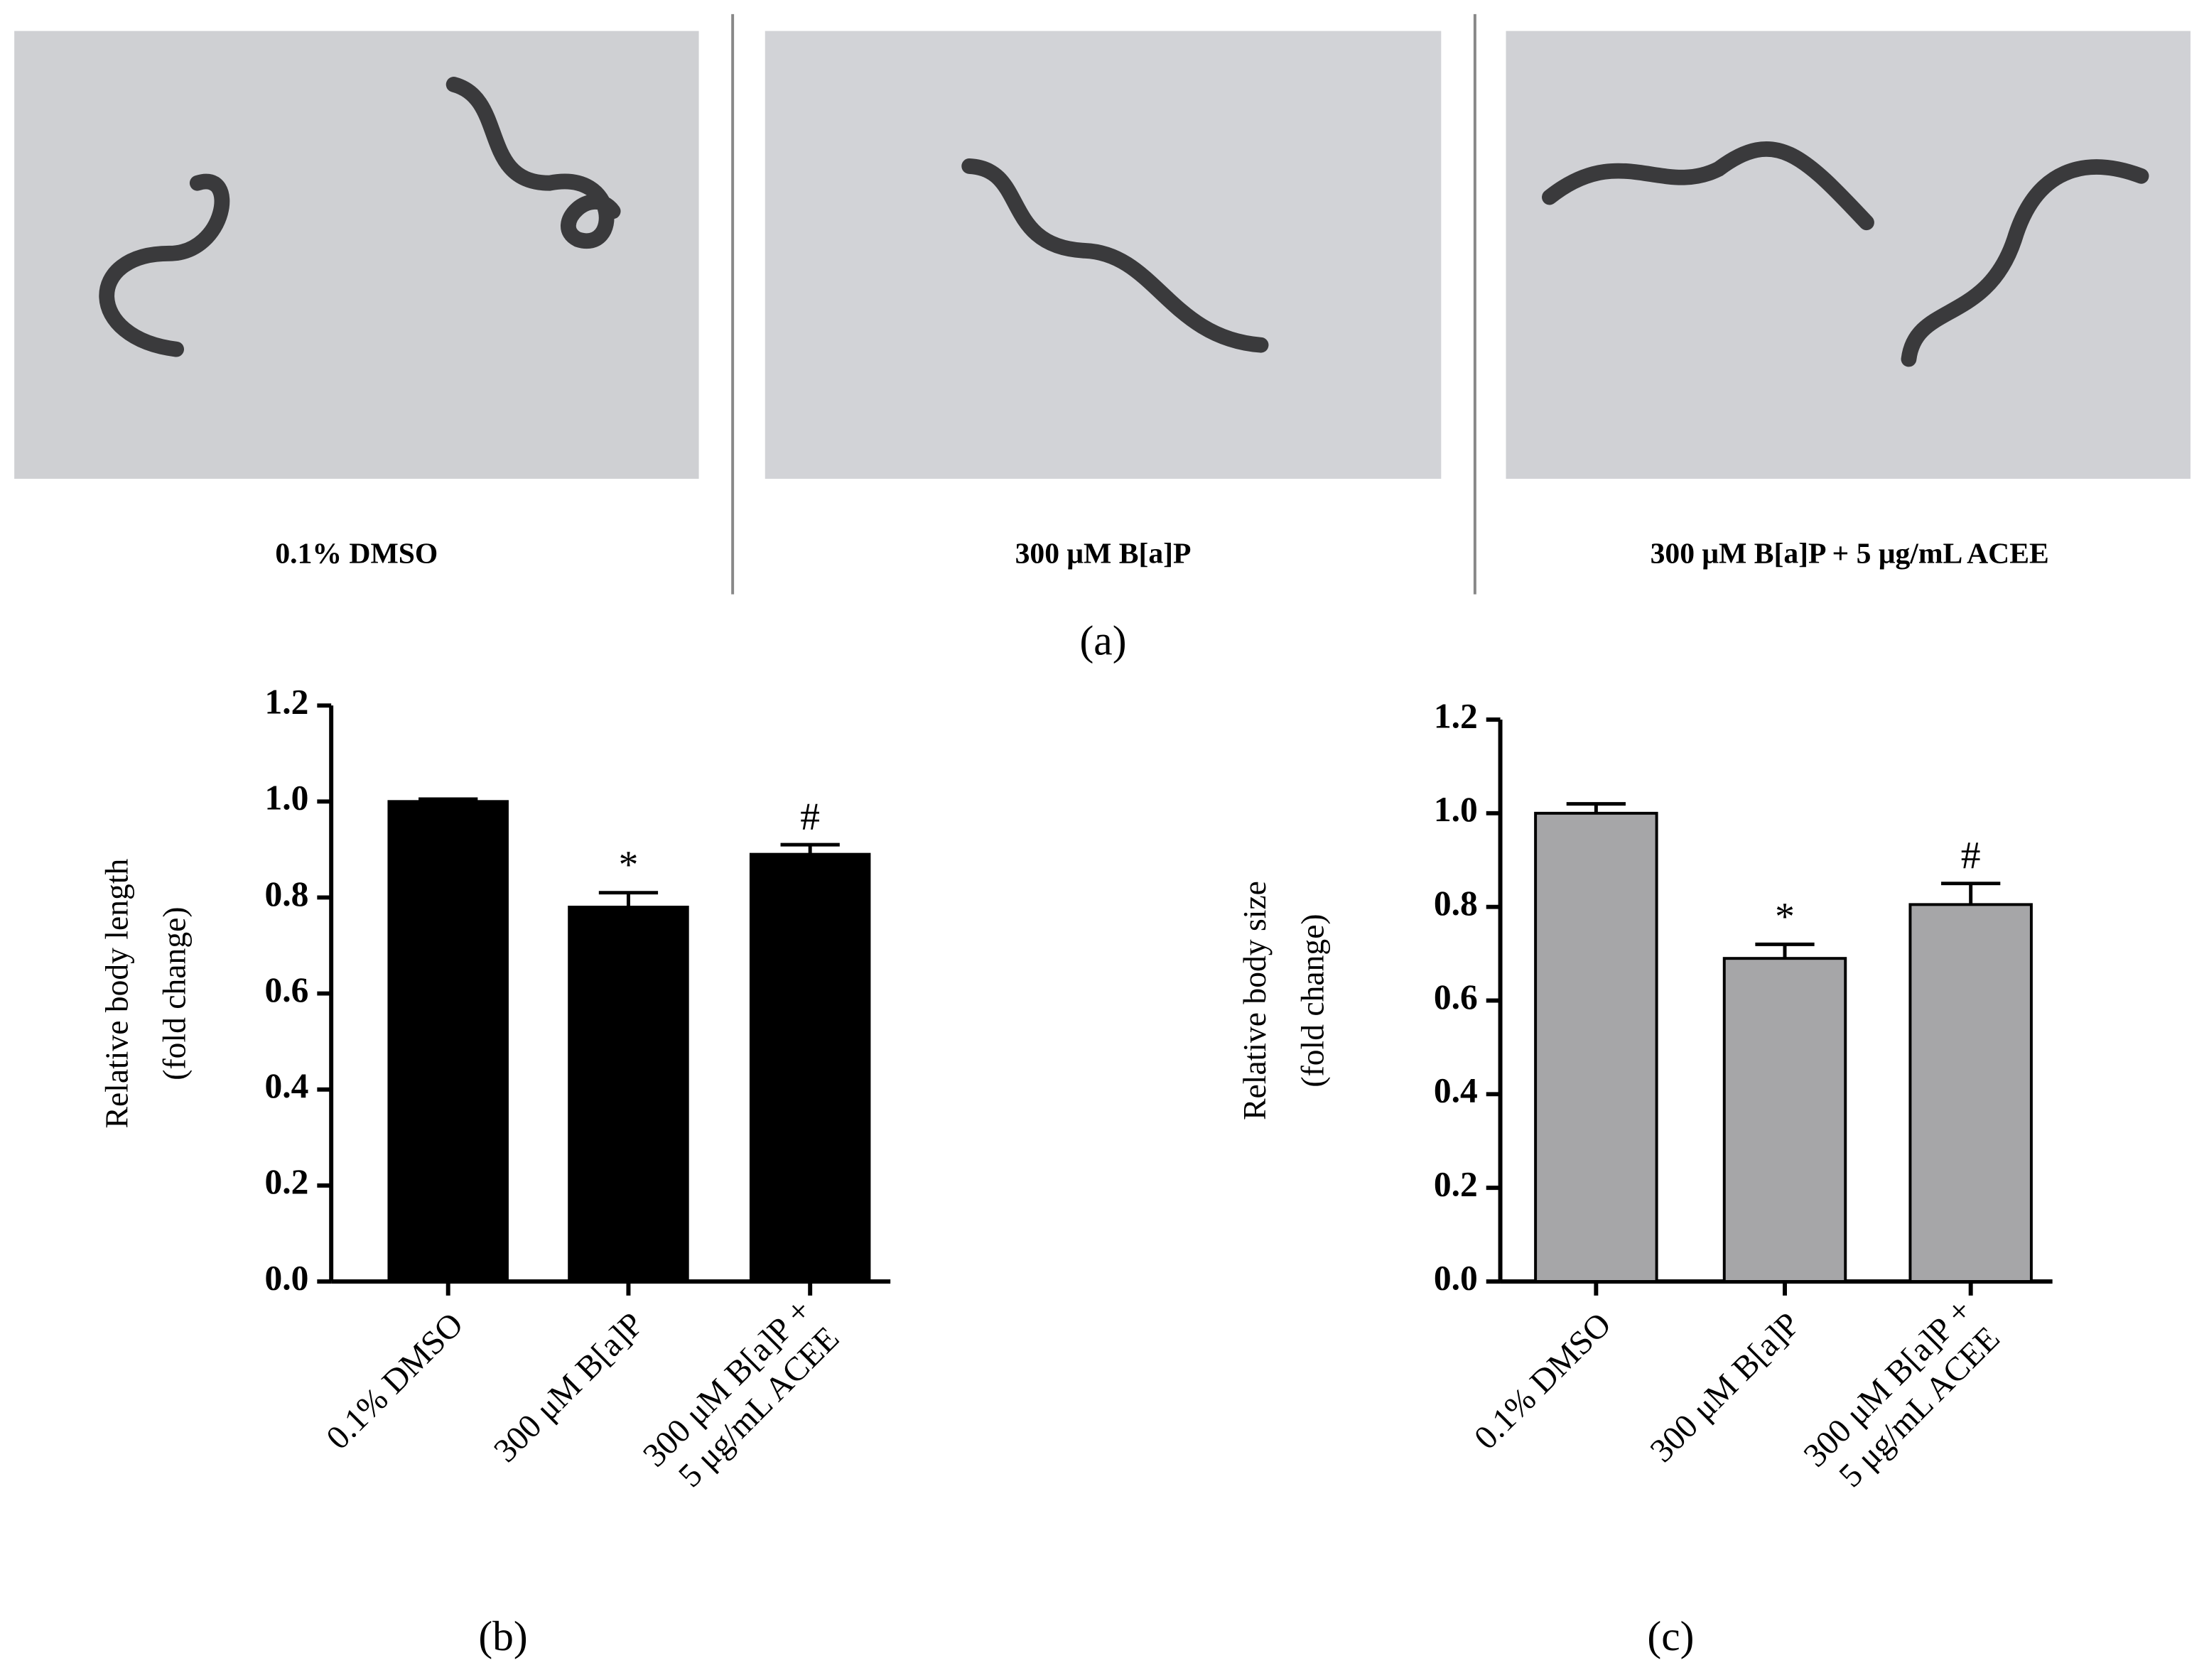 The width and height of the screenshot is (2209, 1680). Describe the element at coordinates (1103, 554) in the screenshot. I see `photo-caption: 300 μM B[a]P` at that location.